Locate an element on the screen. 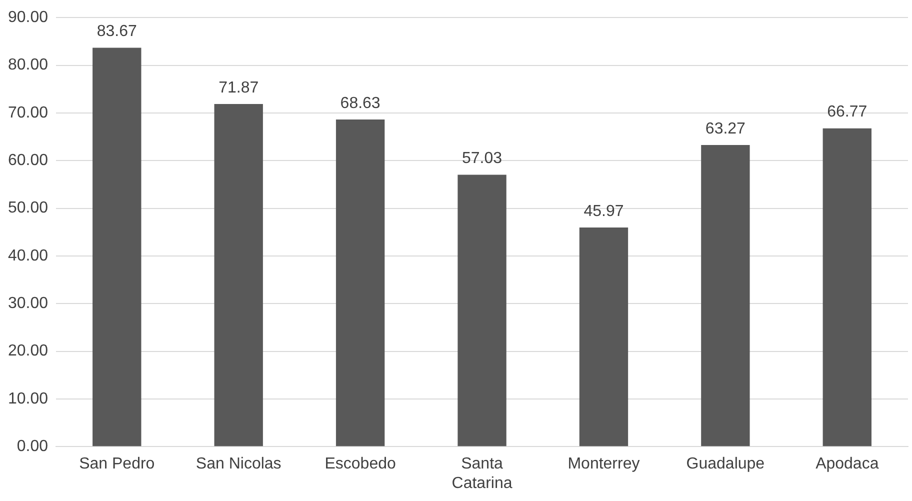 This screenshot has width=912, height=501. x-tick-label: San Pedro is located at coordinates (117, 464).